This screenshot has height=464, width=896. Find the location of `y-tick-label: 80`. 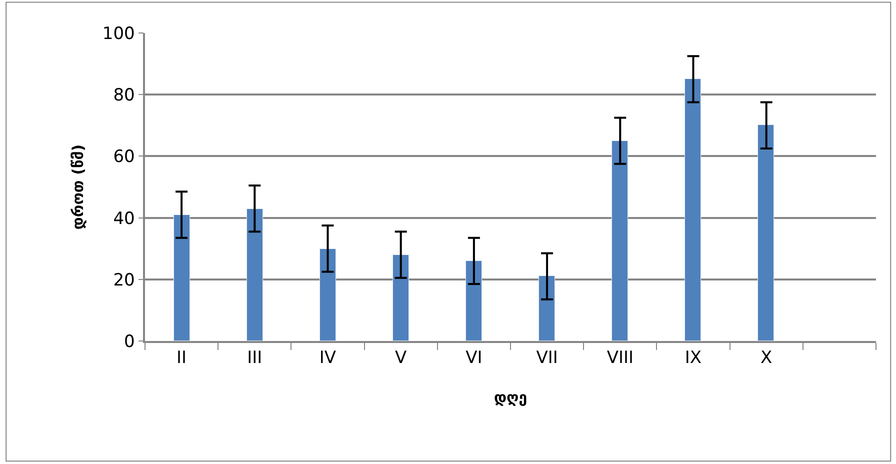

y-tick-label: 80 is located at coordinates (124, 96).